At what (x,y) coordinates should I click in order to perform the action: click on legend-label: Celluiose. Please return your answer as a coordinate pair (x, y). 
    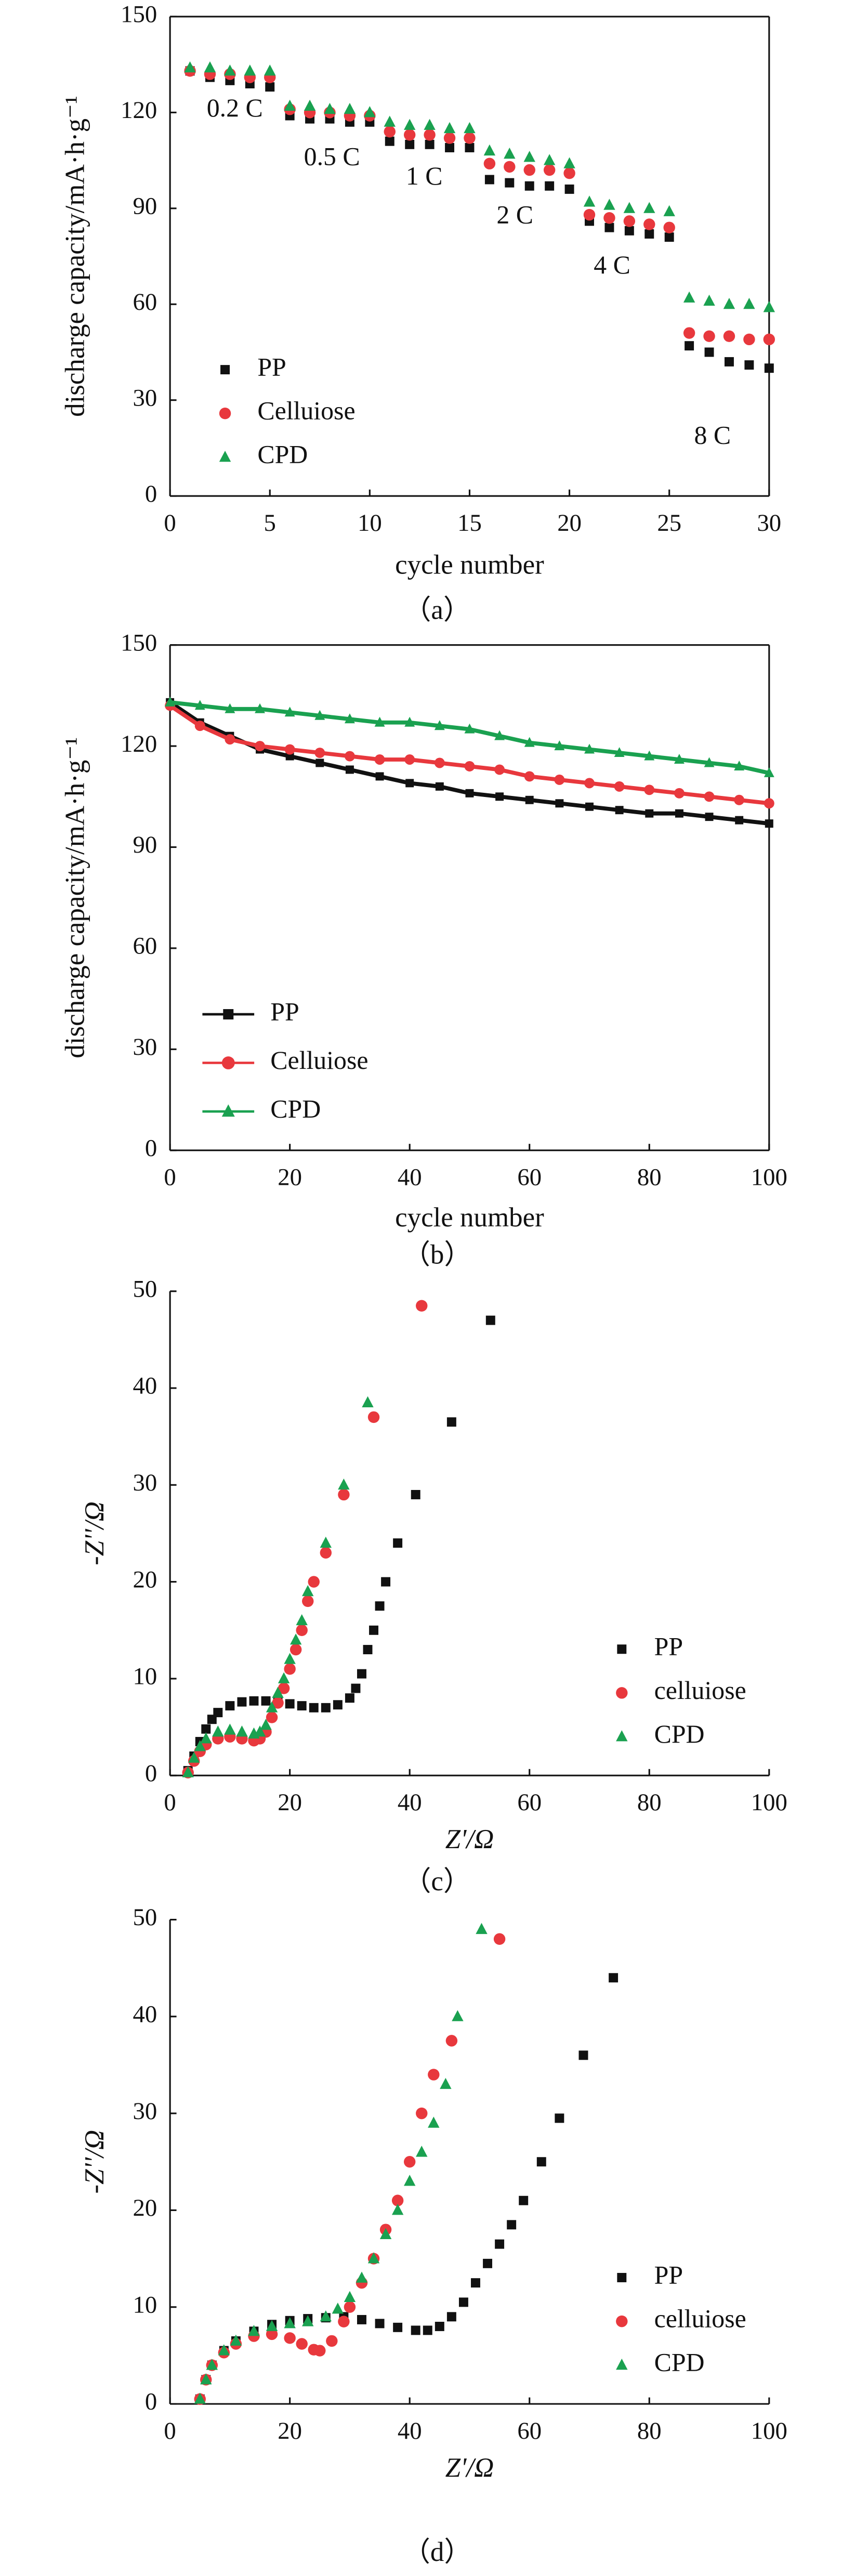
    Looking at the image, I should click on (306, 411).